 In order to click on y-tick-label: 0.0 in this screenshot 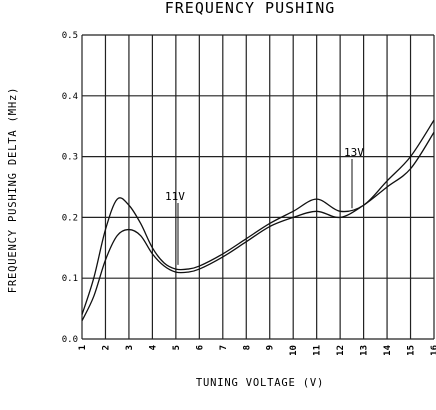, I will do `click(70, 340)`.